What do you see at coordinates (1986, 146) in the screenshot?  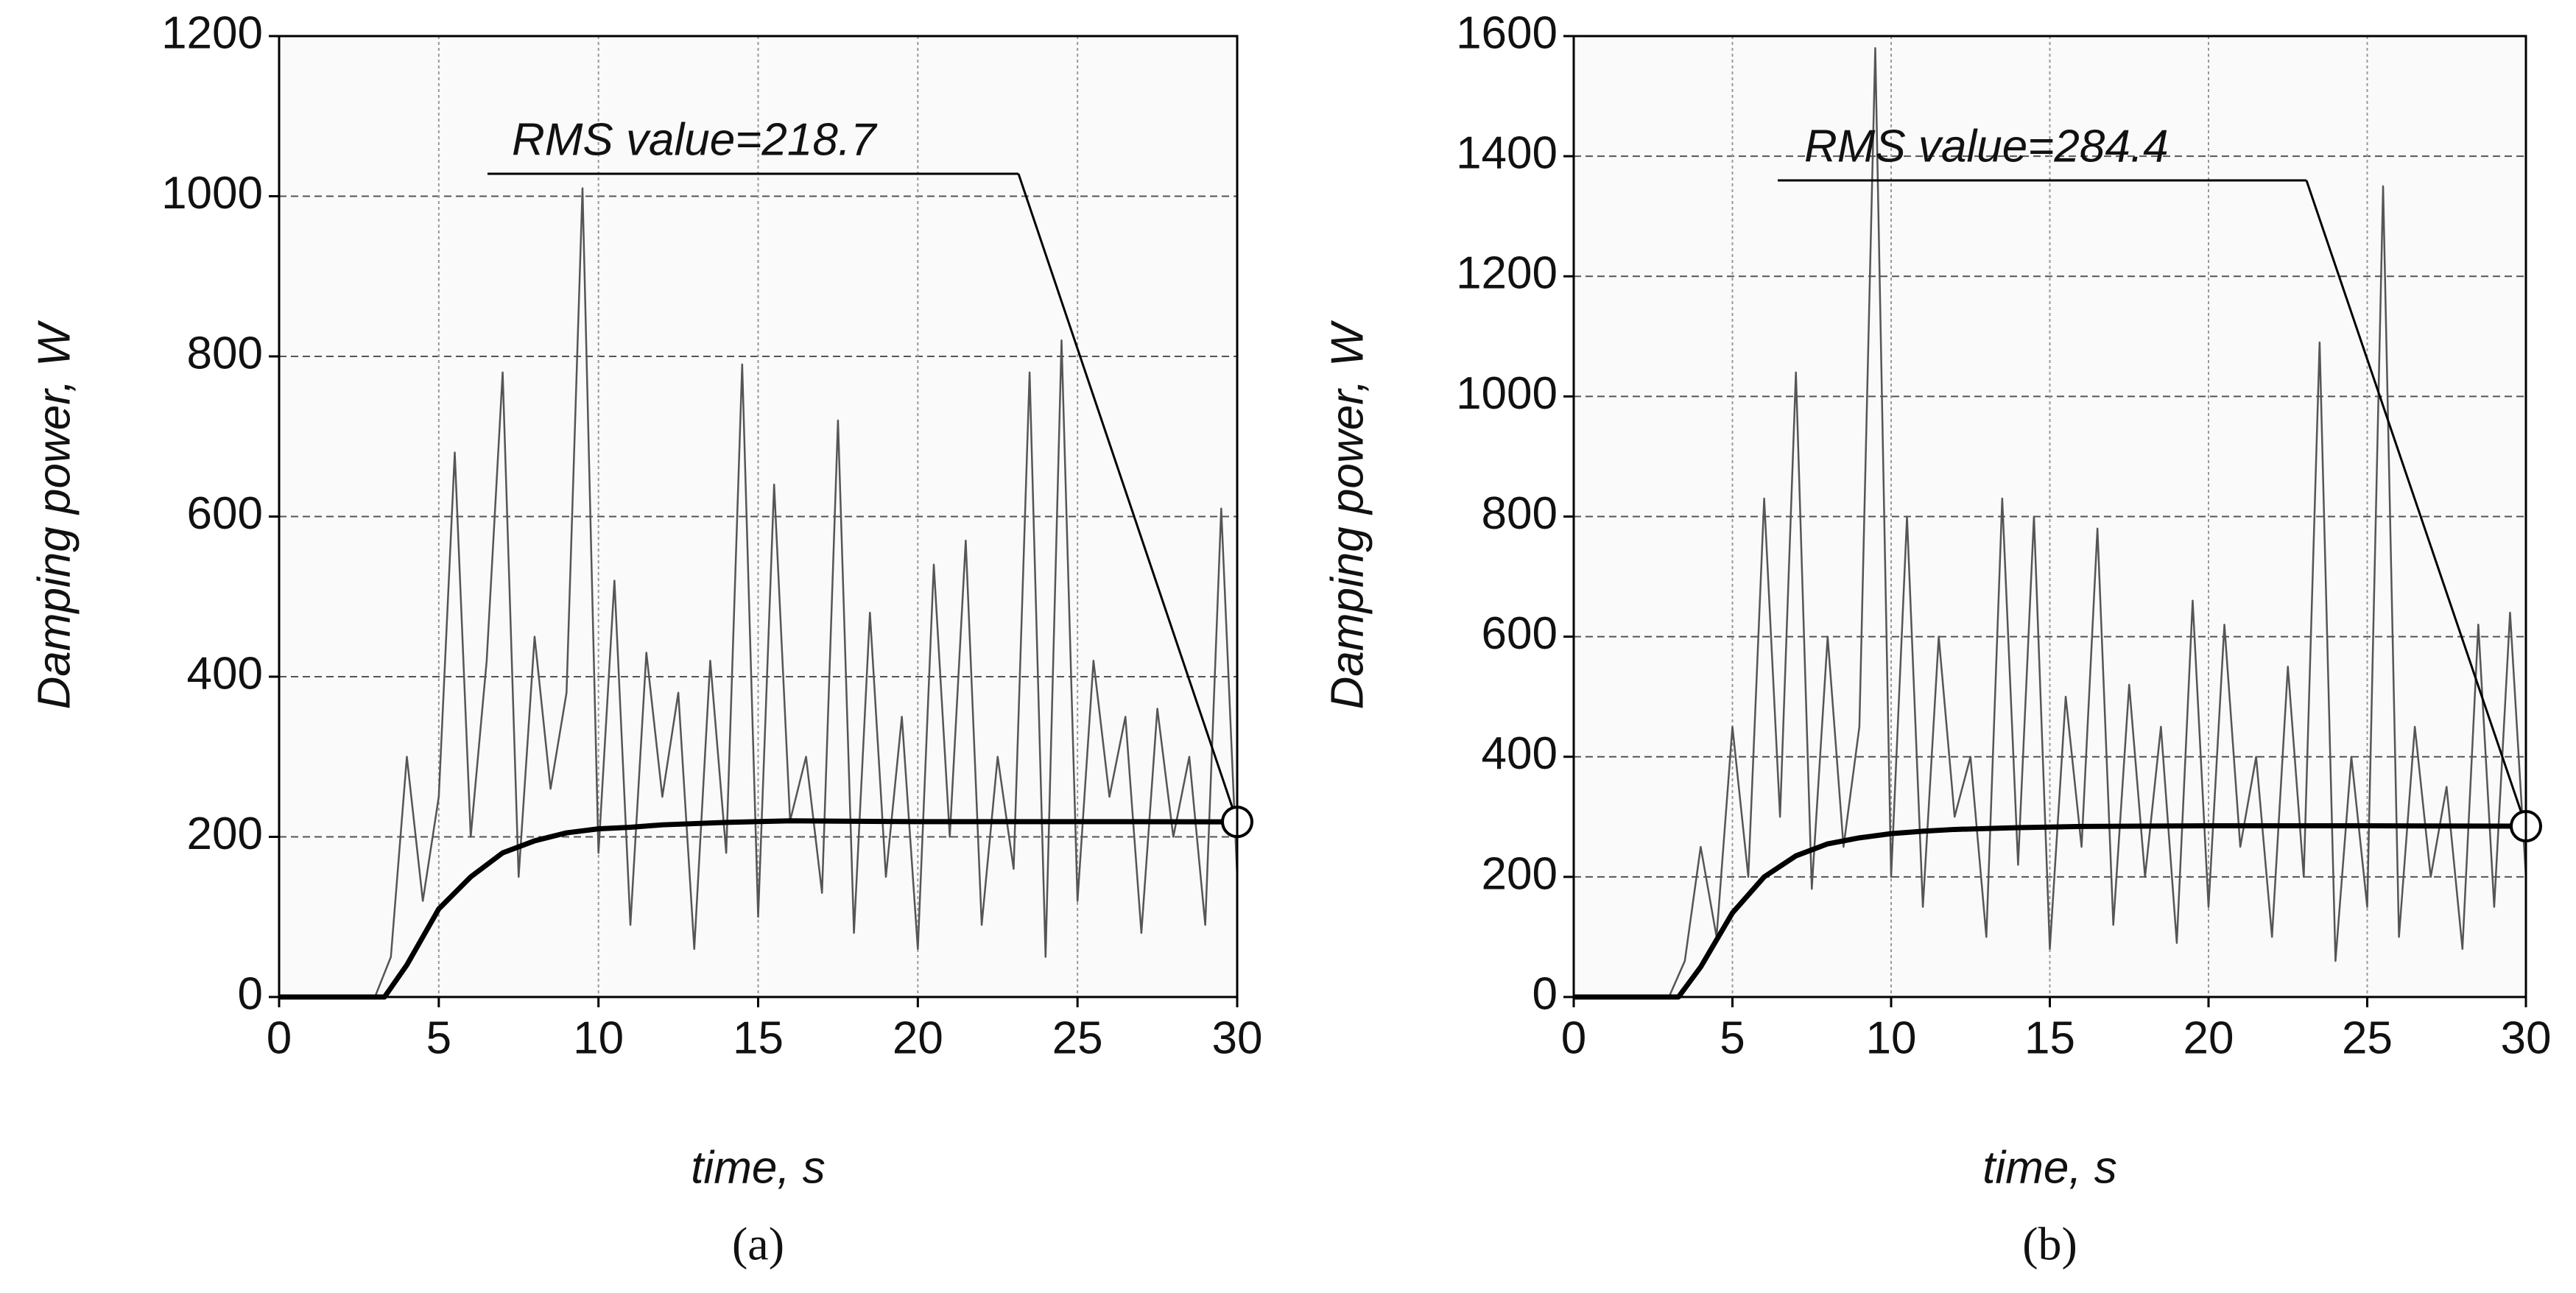 I see `annotation: RMS value=284.4` at bounding box center [1986, 146].